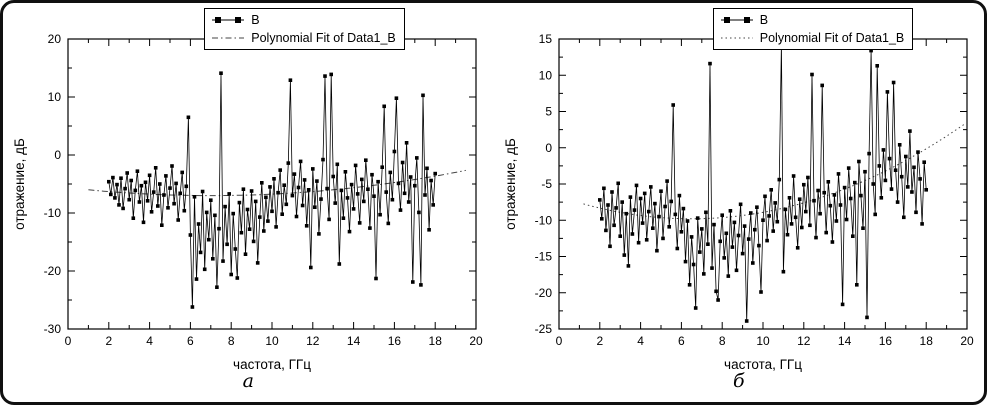 The width and height of the screenshot is (987, 405). What do you see at coordinates (543, 257) in the screenshot?
I see `svg-text: -15` at bounding box center [543, 257].